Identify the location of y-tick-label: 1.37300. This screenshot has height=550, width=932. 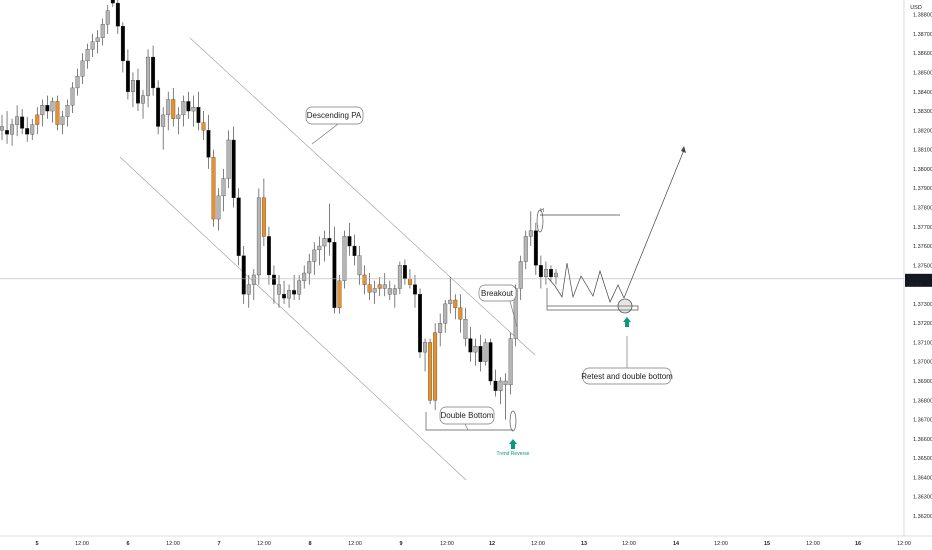
(922, 305).